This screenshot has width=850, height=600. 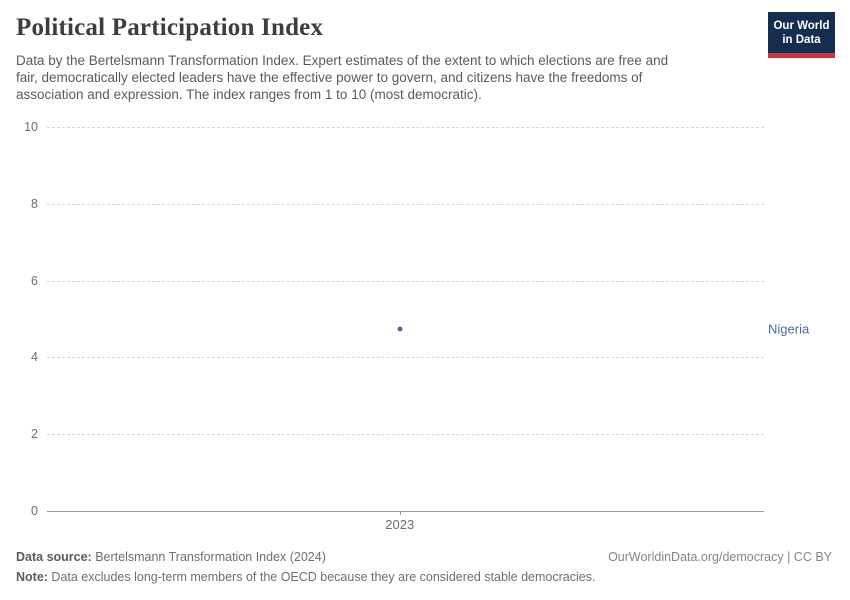 I want to click on owid-logo: Our World in Data, so click(x=801, y=35).